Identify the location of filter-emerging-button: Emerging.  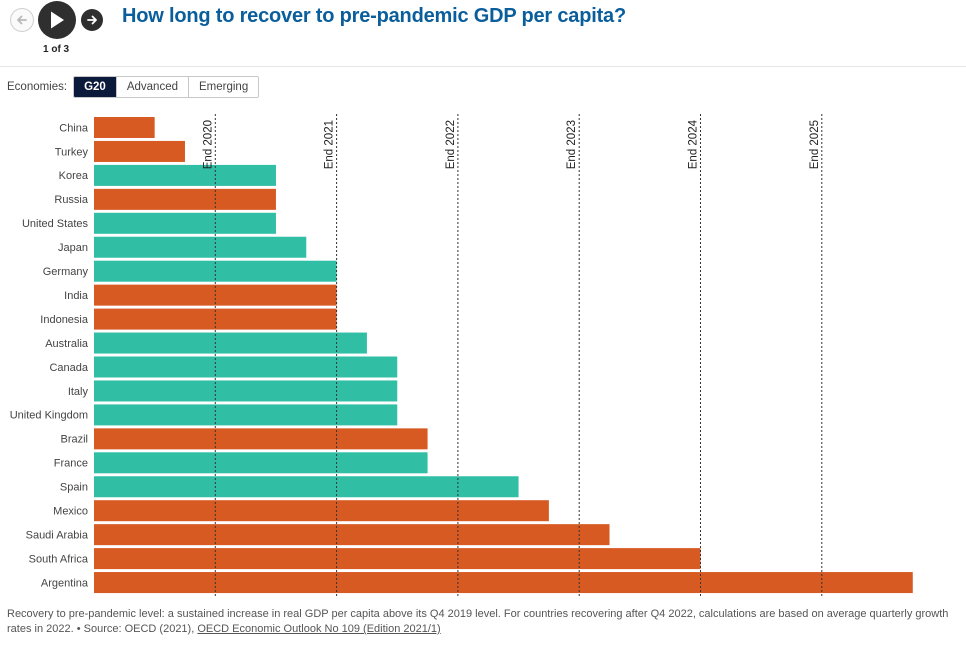
(224, 87).